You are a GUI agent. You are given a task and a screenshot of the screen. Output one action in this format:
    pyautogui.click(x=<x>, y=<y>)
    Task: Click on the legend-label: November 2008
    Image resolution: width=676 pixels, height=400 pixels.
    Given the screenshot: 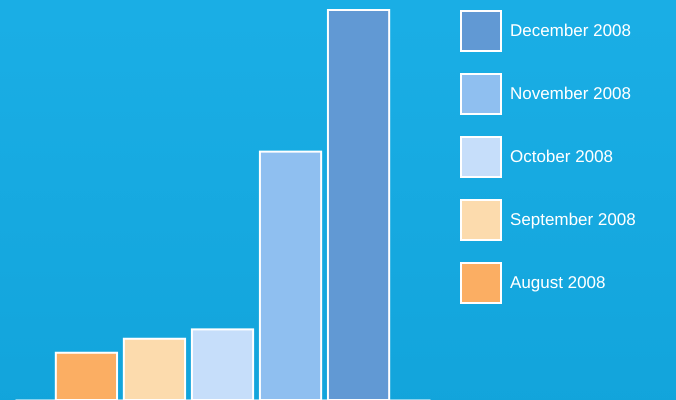 What is the action you would take?
    pyautogui.click(x=570, y=93)
    